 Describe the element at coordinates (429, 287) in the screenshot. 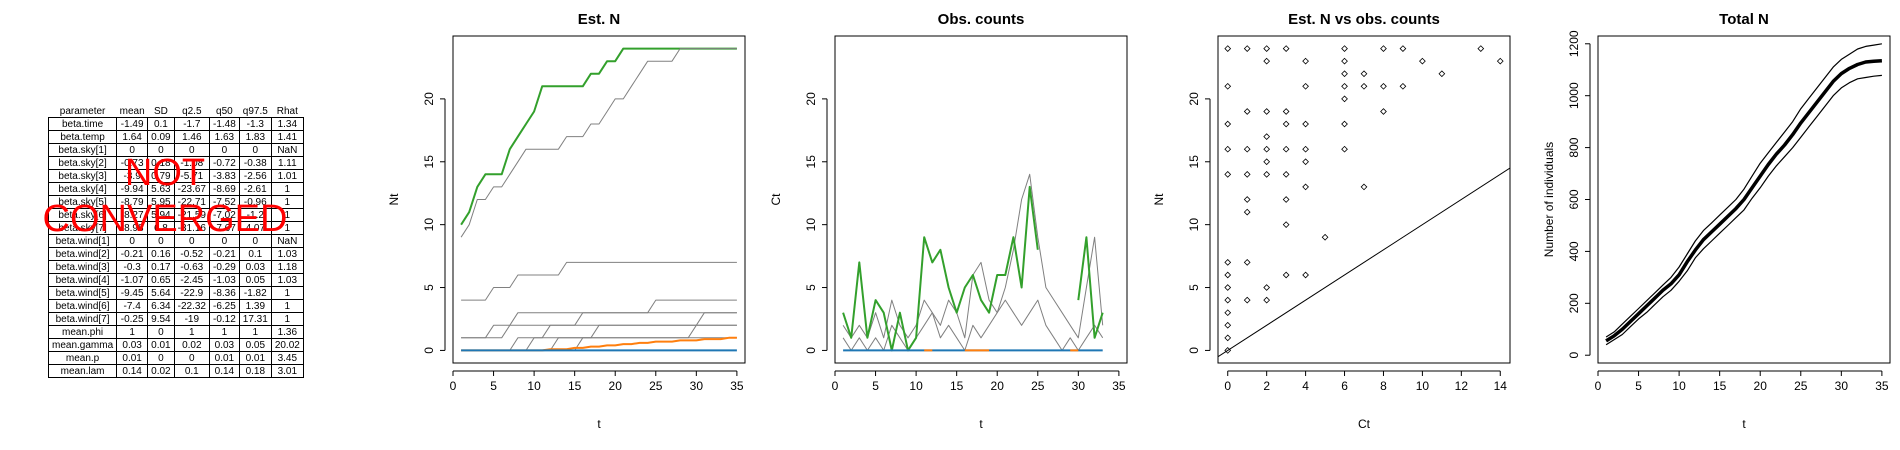

I see `y-tick-label: 5` at that location.